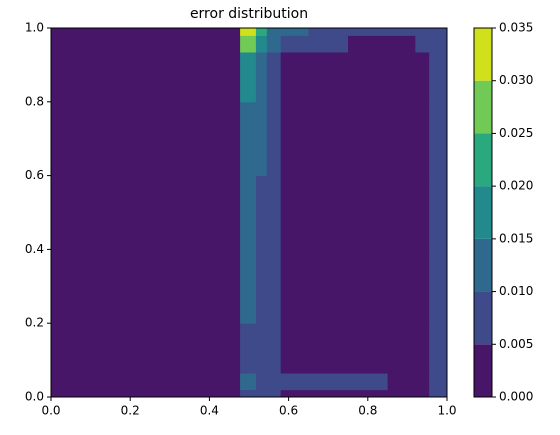 This screenshot has height=435, width=560. Describe the element at coordinates (34, 397) in the screenshot. I see `y-tick-label: 0.0` at that location.